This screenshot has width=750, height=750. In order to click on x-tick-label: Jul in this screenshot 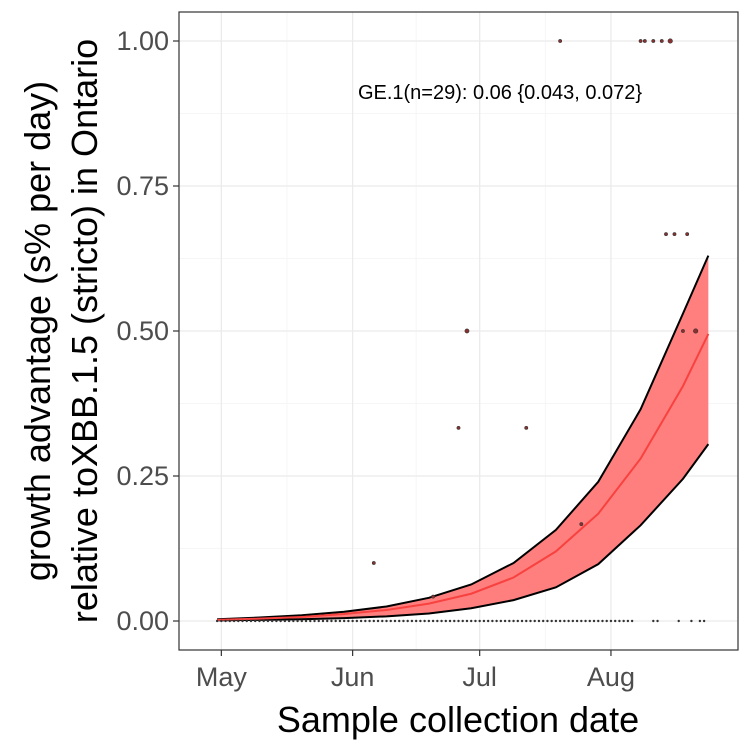, I will do `click(479, 677)`.